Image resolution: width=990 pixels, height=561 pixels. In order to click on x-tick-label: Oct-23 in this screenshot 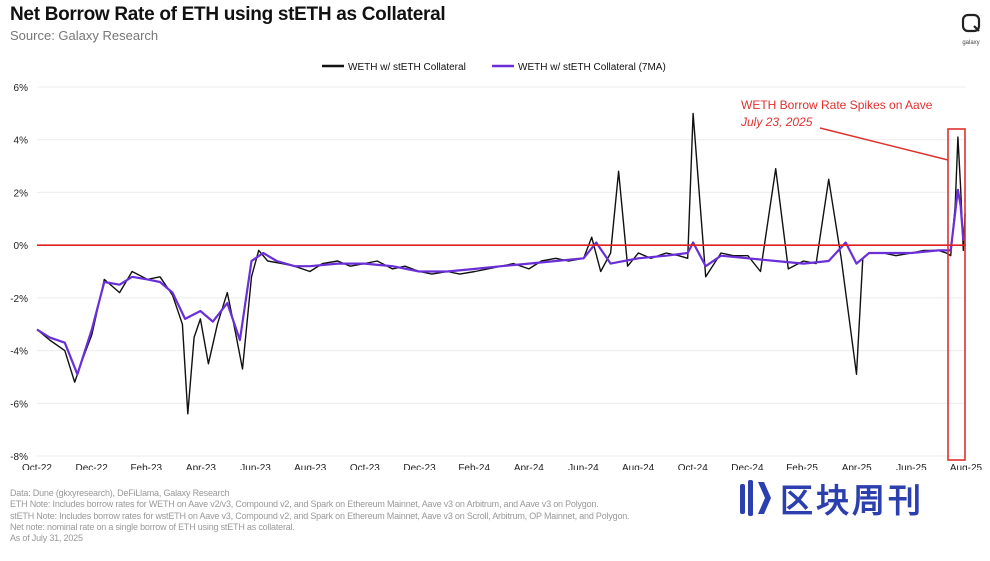, I will do `click(365, 466)`.